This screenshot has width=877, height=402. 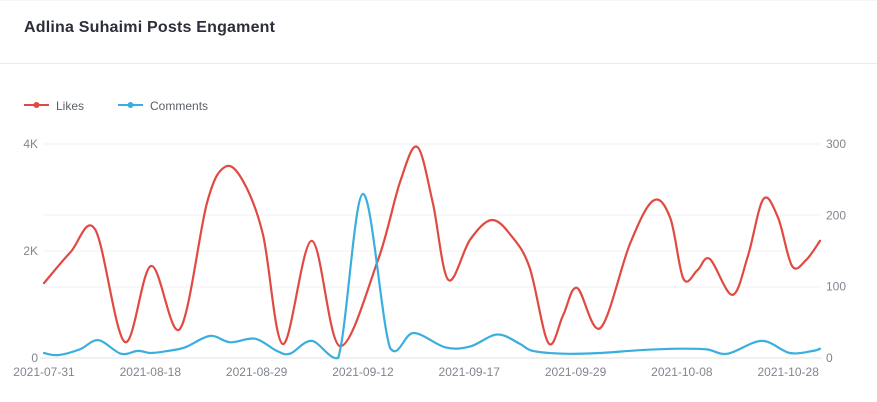 I want to click on likes-line-icon, so click(x=36, y=106).